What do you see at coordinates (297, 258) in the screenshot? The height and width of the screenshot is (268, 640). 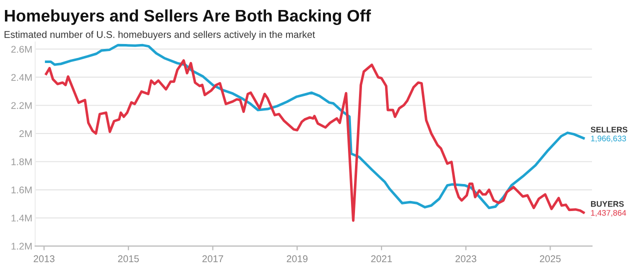 I see `x-tick-label: 2019` at bounding box center [297, 258].